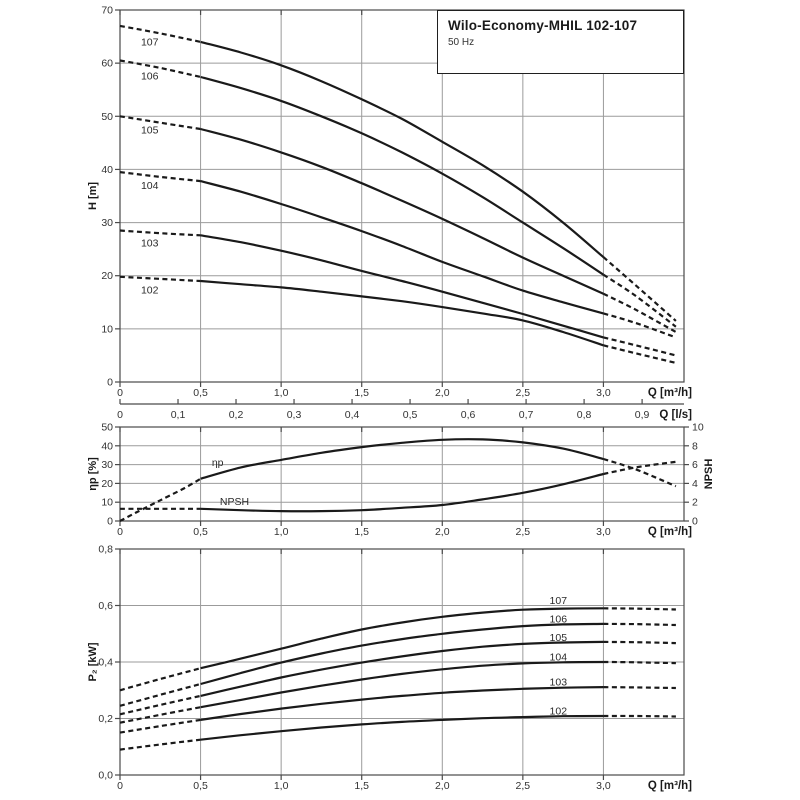 The width and height of the screenshot is (800, 800). What do you see at coordinates (695, 522) in the screenshot?
I see `y2-tick-label: 0` at bounding box center [695, 522].